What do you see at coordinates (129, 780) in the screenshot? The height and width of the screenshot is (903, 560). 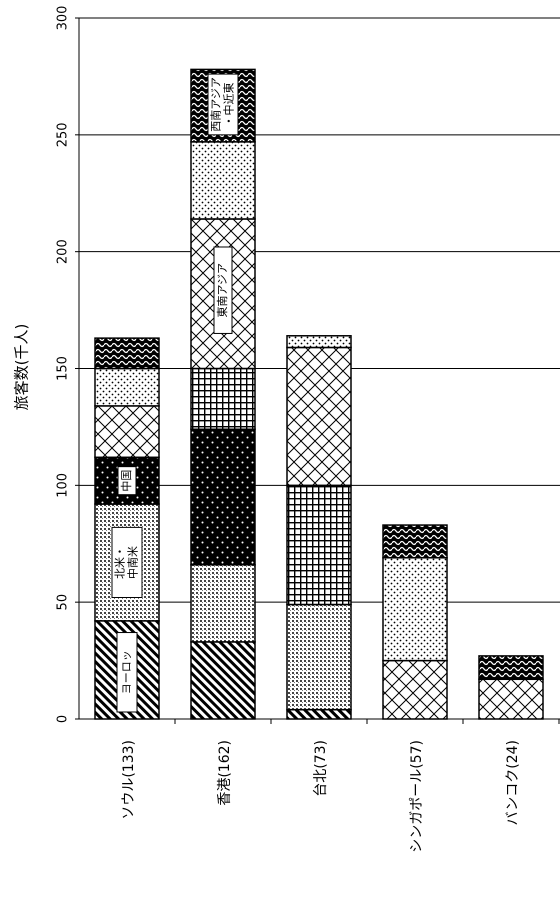 I see `x-category-label: ソウル(133)` at bounding box center [129, 780].